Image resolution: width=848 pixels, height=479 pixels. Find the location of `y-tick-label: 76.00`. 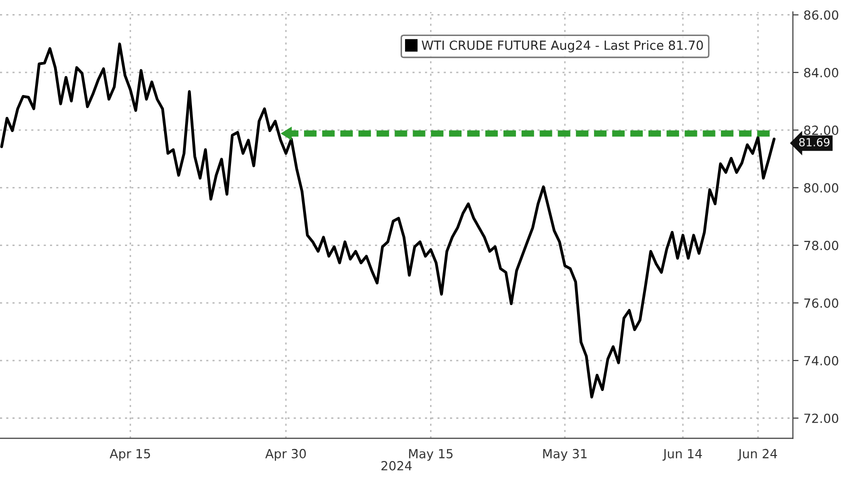

y-tick-label: 76.00 is located at coordinates (821, 303).